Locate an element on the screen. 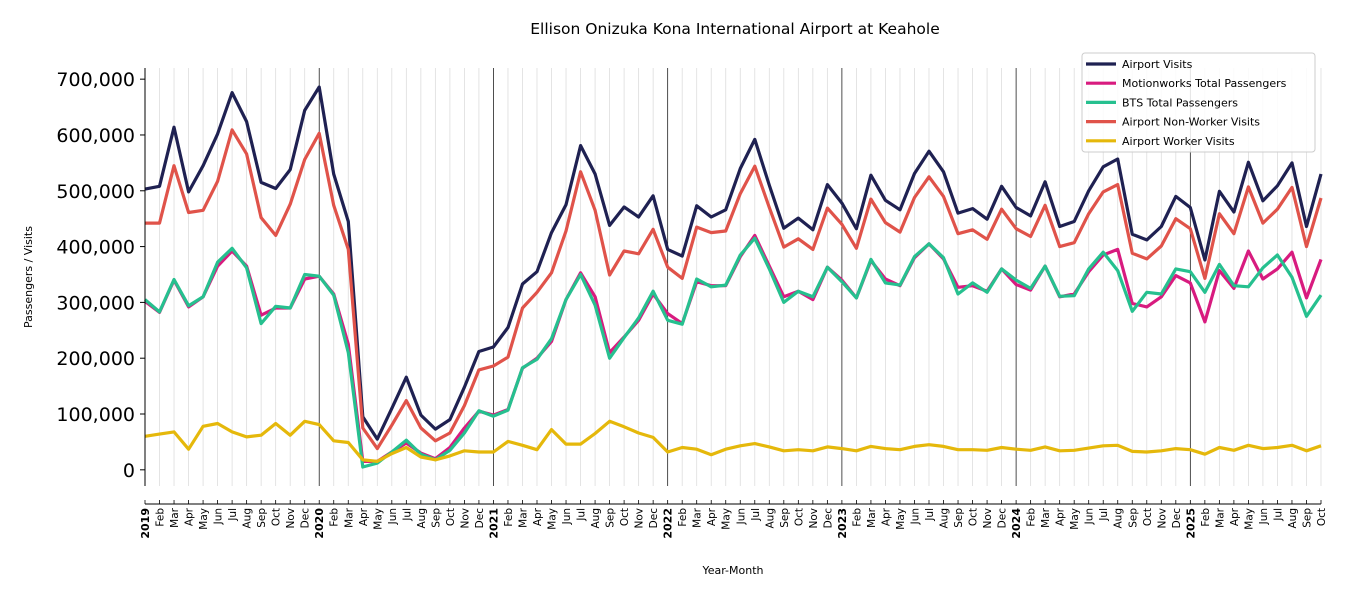 The width and height of the screenshot is (1350, 604). legend-label: Airport Non-Worker Visits is located at coordinates (1191, 122).